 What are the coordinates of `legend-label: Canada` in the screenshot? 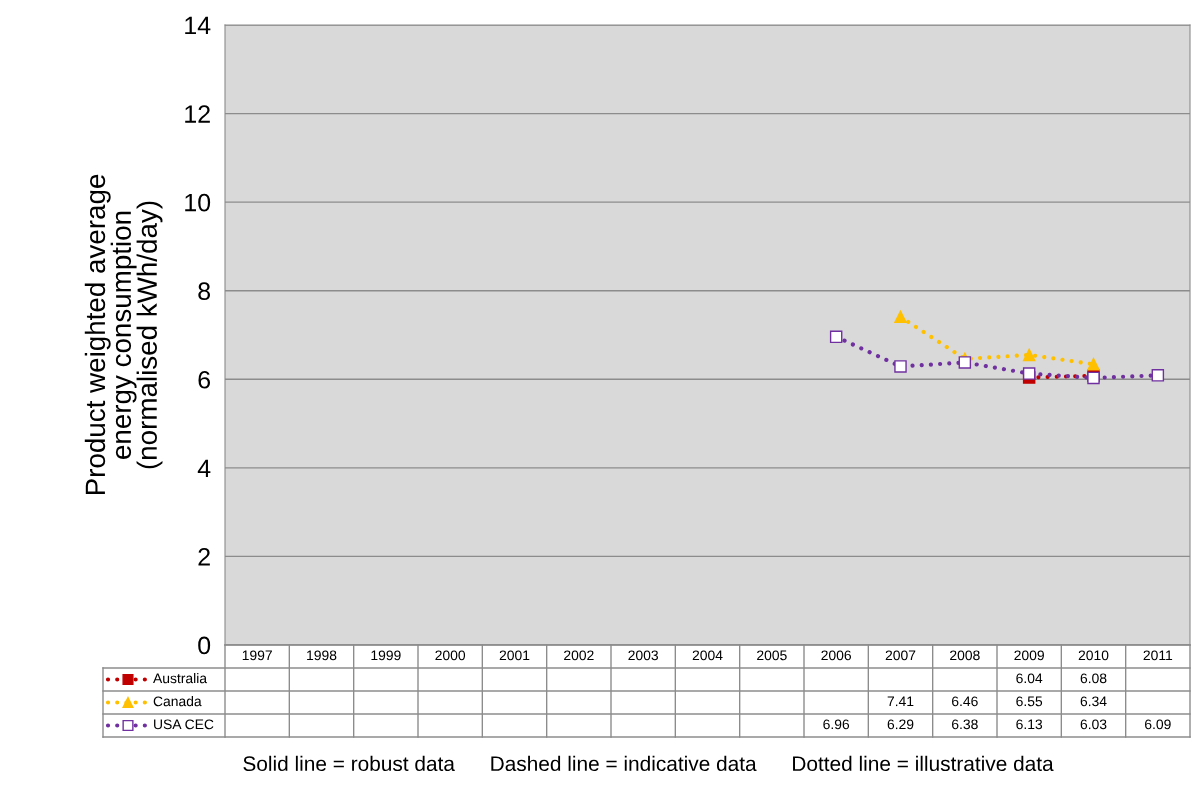 It's located at (177, 701).